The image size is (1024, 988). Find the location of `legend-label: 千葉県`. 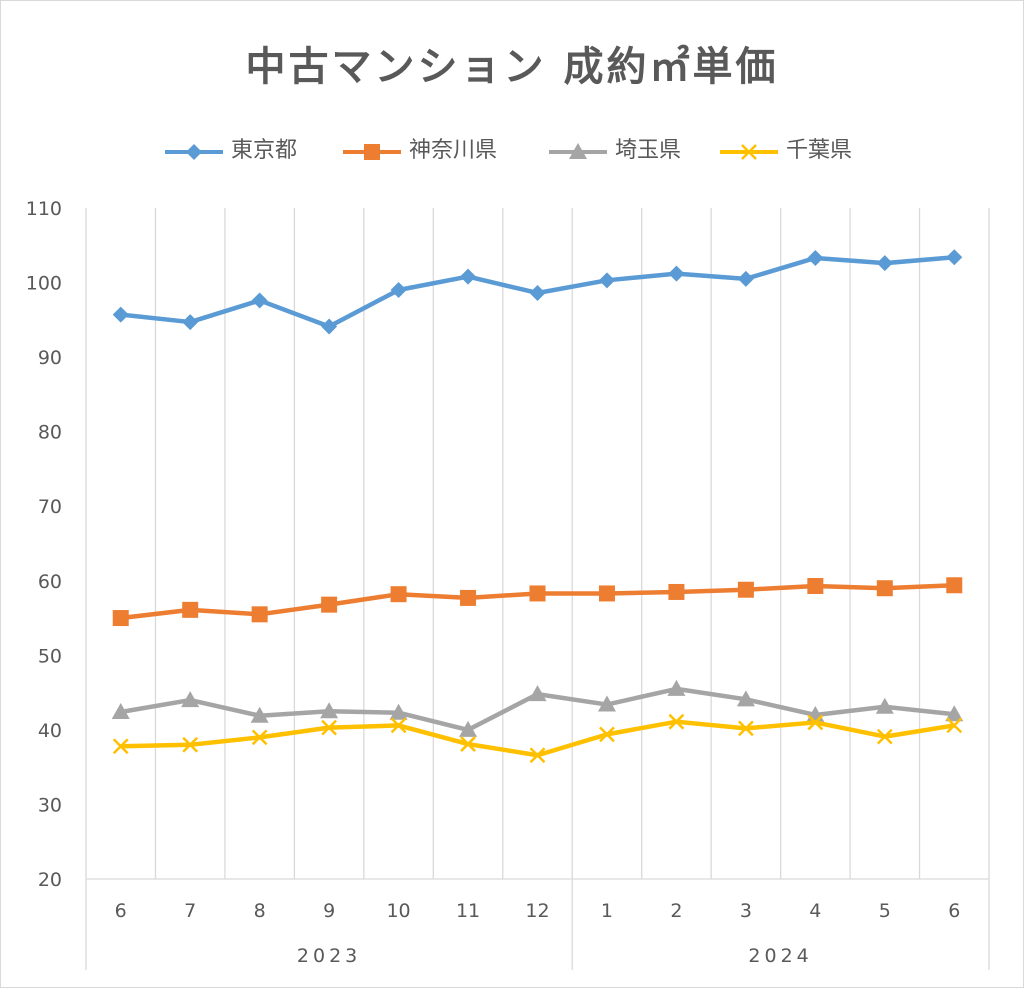

legend-label: 千葉県 is located at coordinates (819, 150).